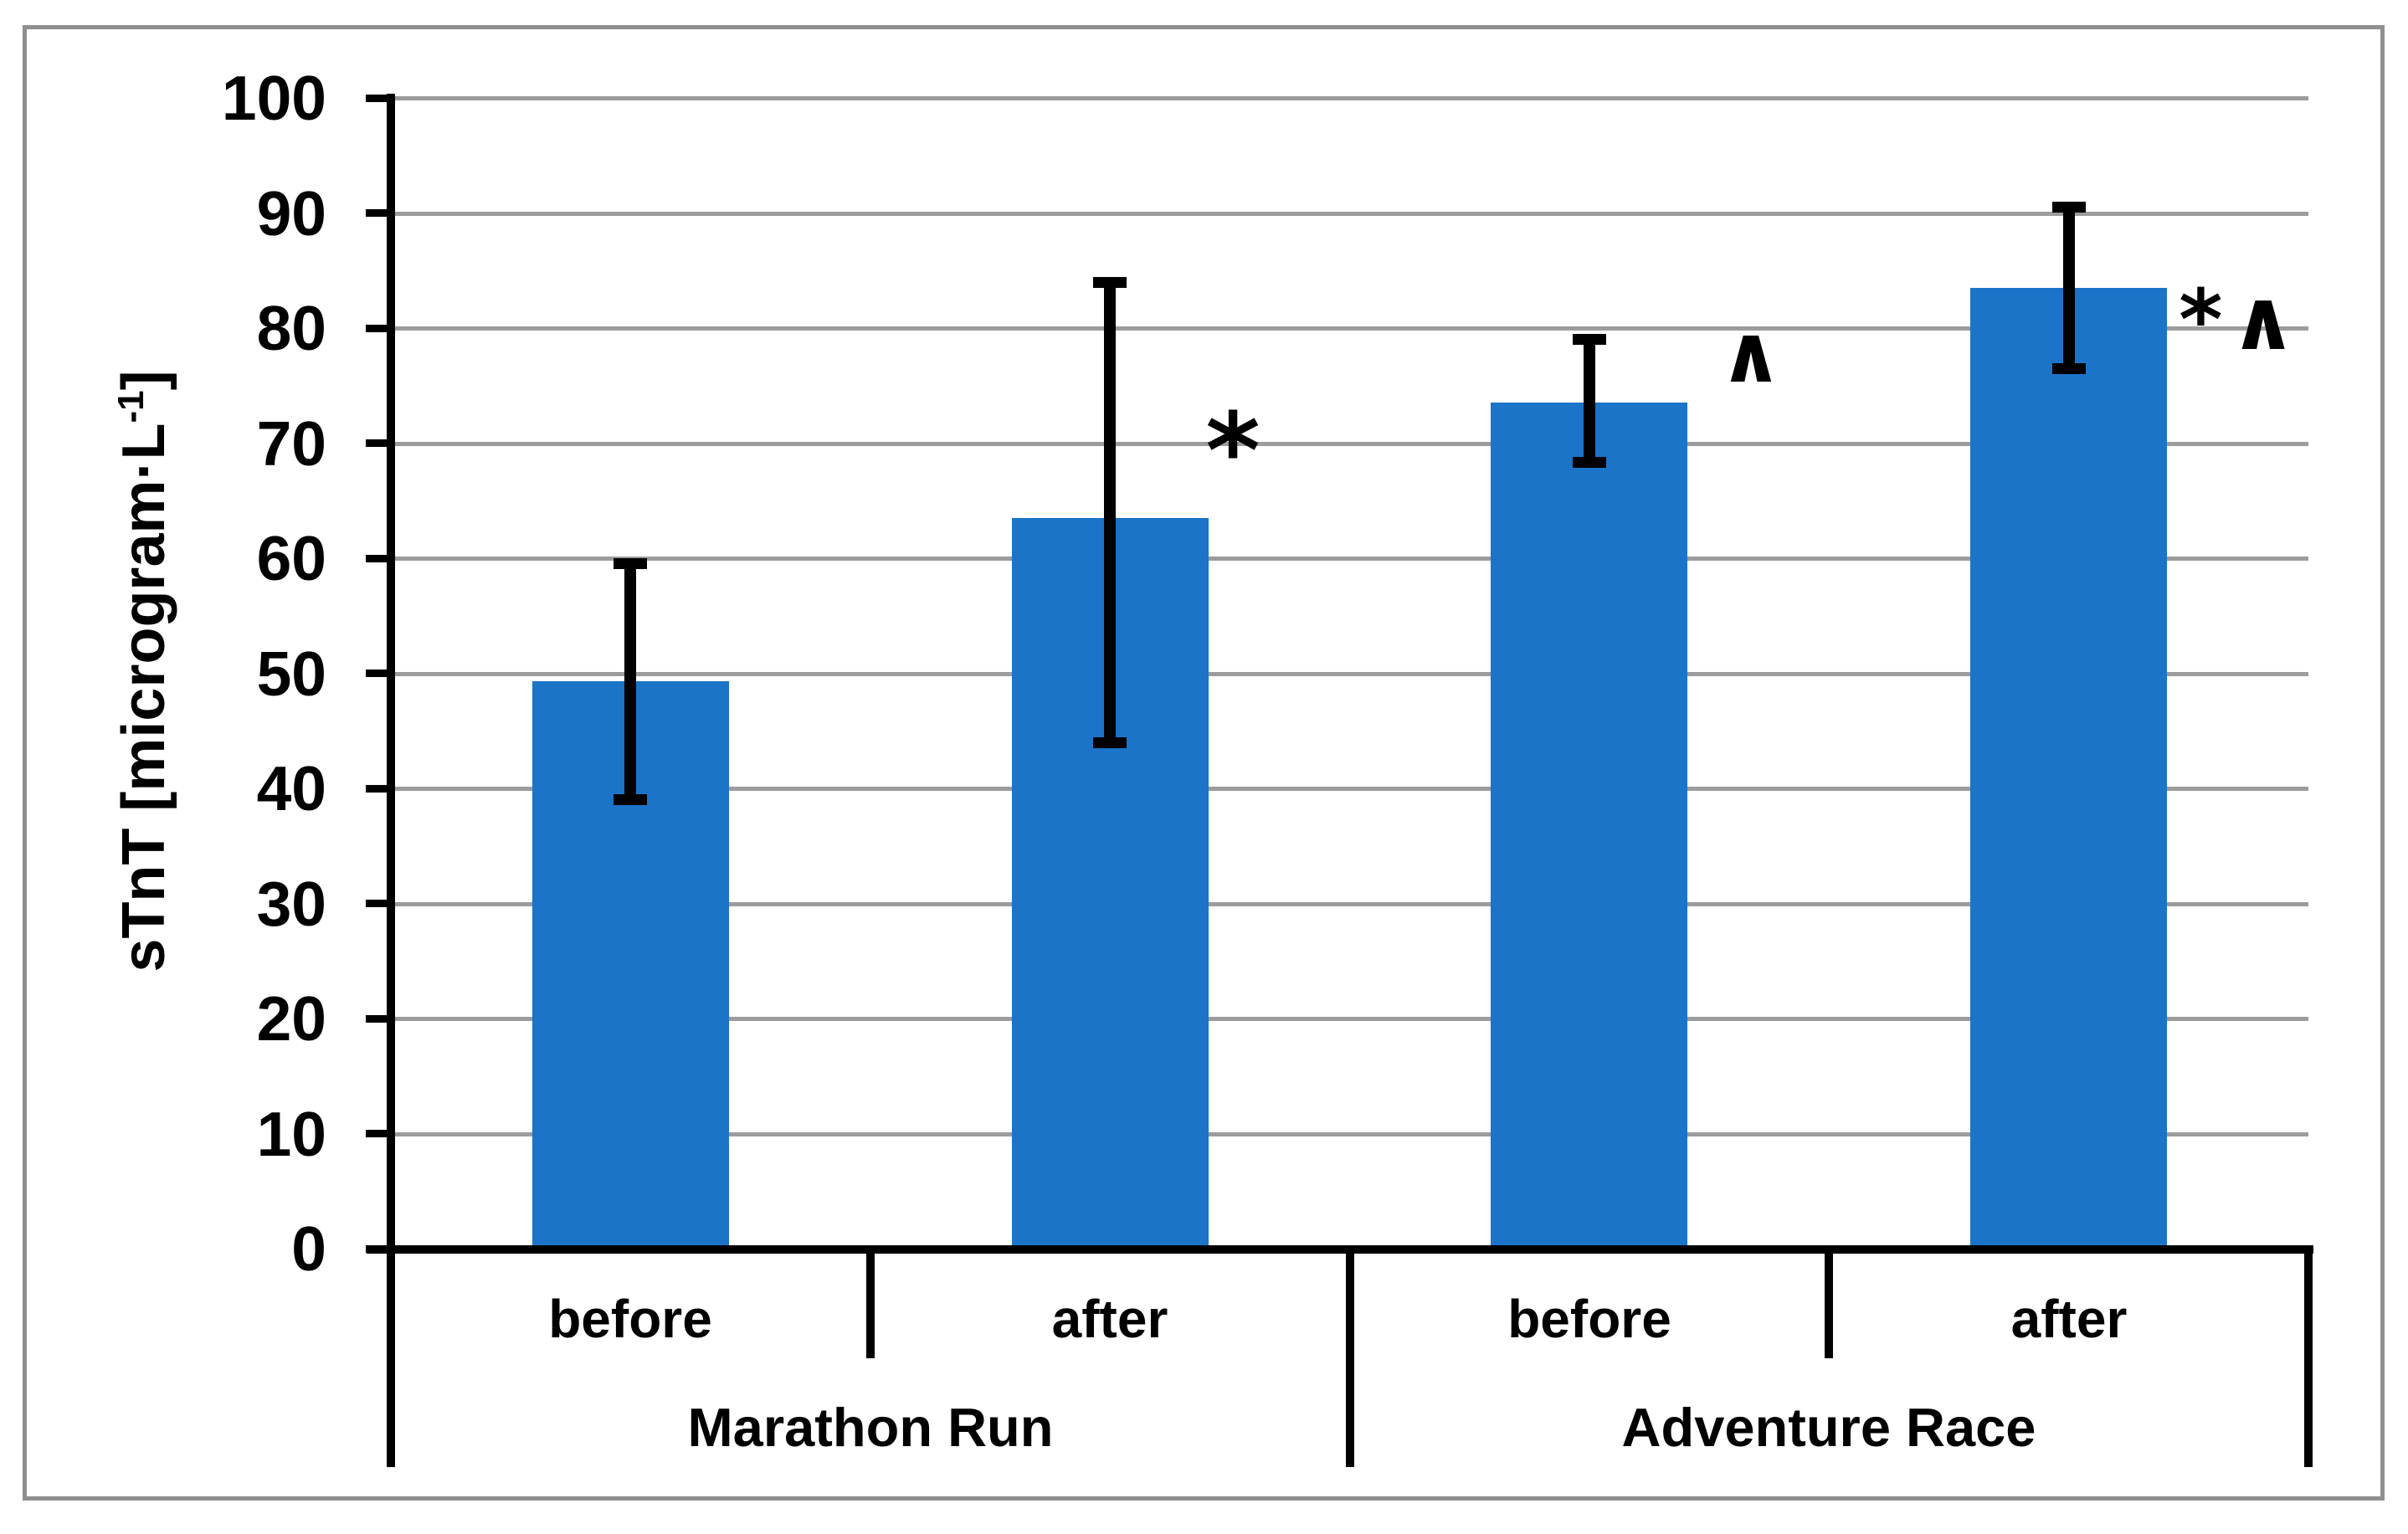 Image resolution: width=2408 pixels, height=1534 pixels. Describe the element at coordinates (273, 98) in the screenshot. I see `y-tick-label-100: 100` at that location.